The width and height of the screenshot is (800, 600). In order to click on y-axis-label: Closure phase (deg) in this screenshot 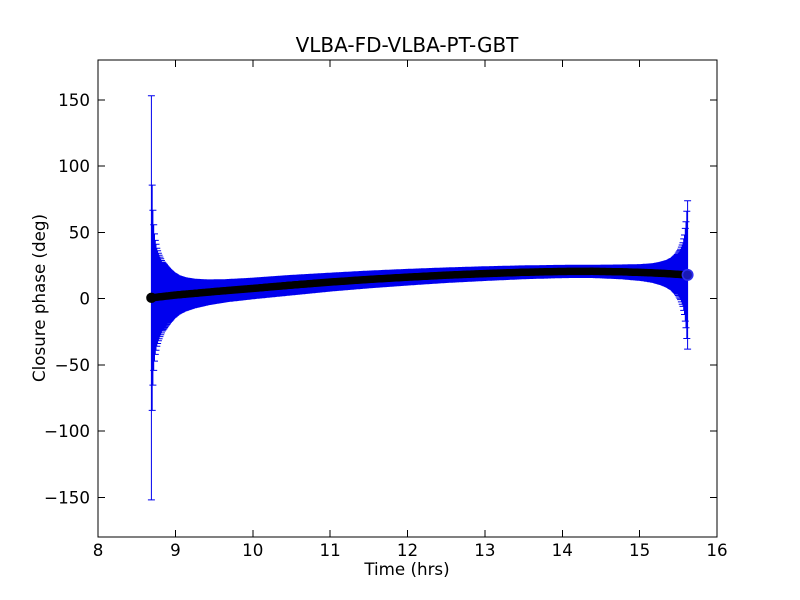, I will do `click(39, 298)`.